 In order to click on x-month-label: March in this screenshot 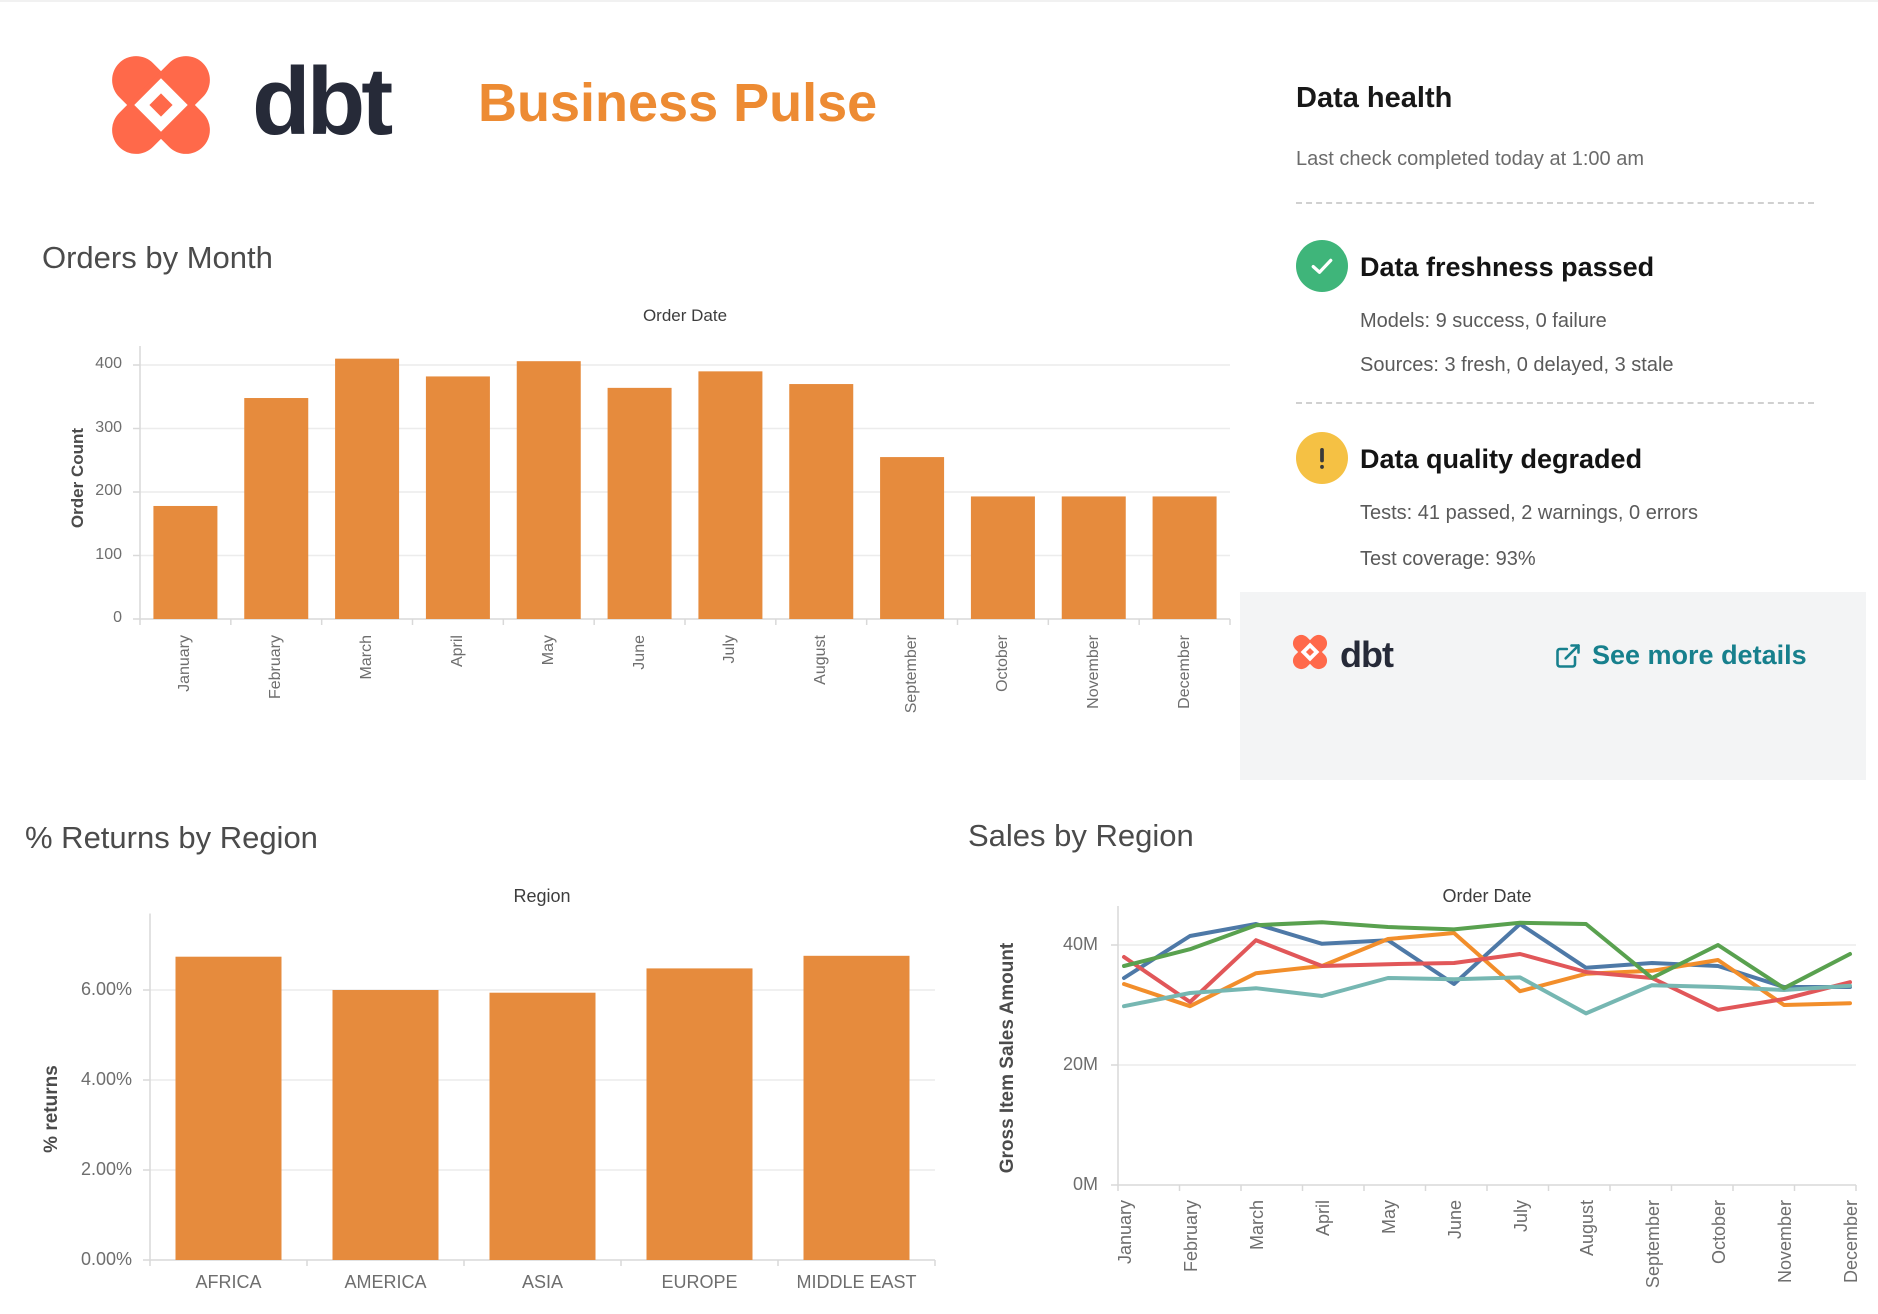, I will do `click(1257, 1225)`.